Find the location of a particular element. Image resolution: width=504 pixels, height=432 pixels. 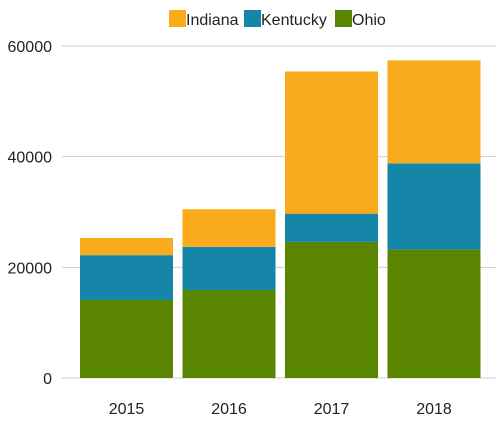

bar-kentucky-2016 is located at coordinates (229, 268).